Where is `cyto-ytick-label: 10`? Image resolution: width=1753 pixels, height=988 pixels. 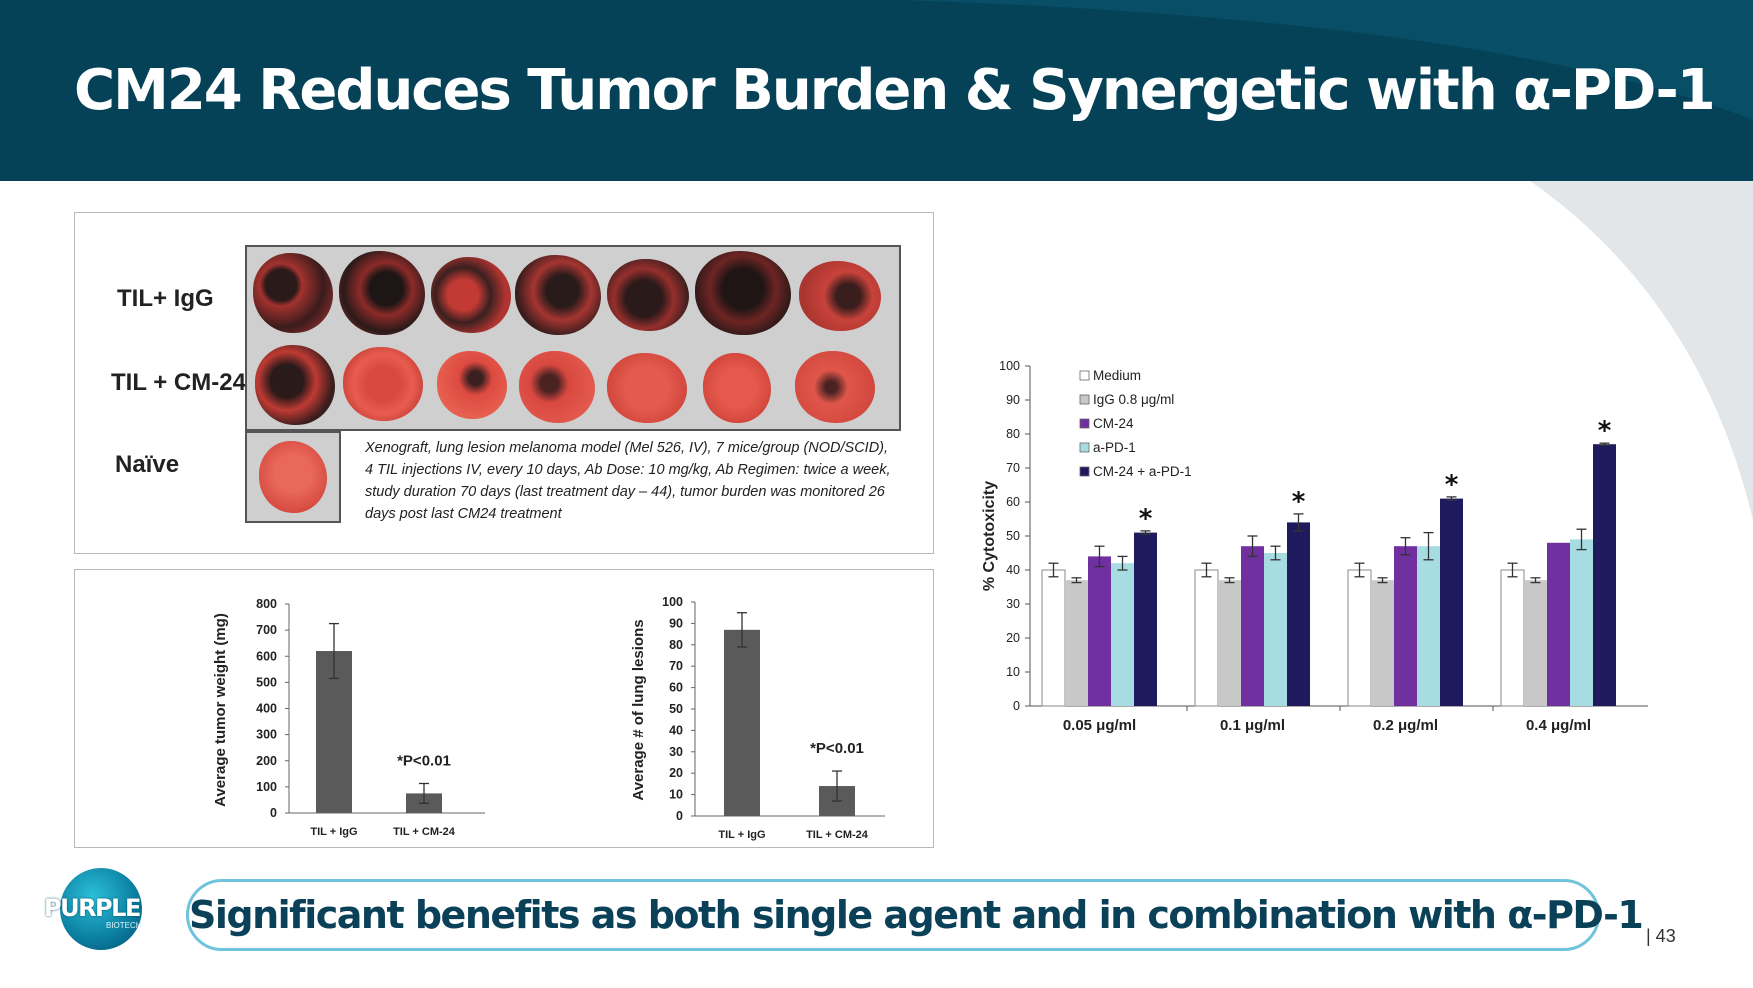
cyto-ytick-label: 10 is located at coordinates (1013, 672).